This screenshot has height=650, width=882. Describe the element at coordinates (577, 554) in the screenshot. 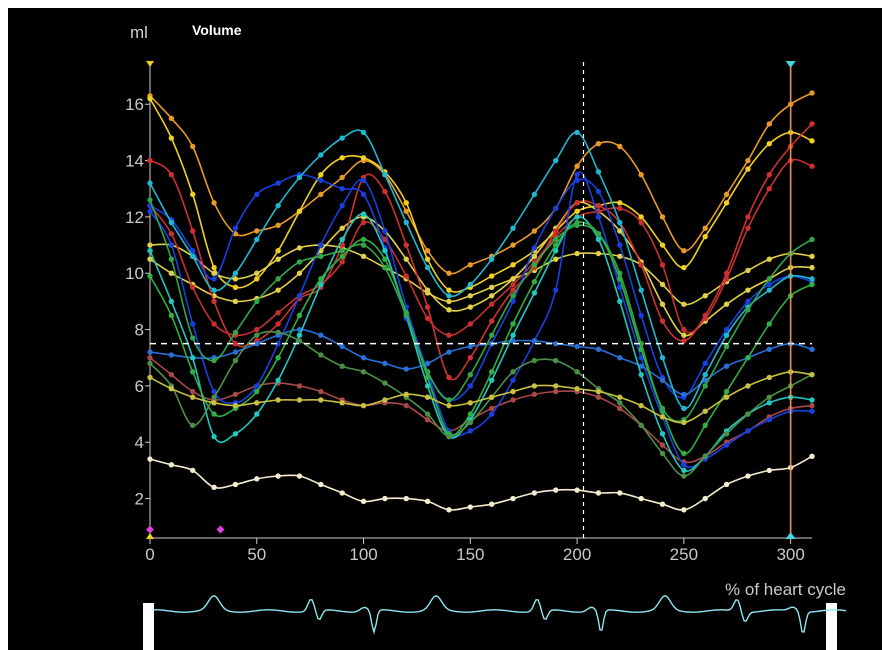

I see `x-tick-label: 200` at that location.